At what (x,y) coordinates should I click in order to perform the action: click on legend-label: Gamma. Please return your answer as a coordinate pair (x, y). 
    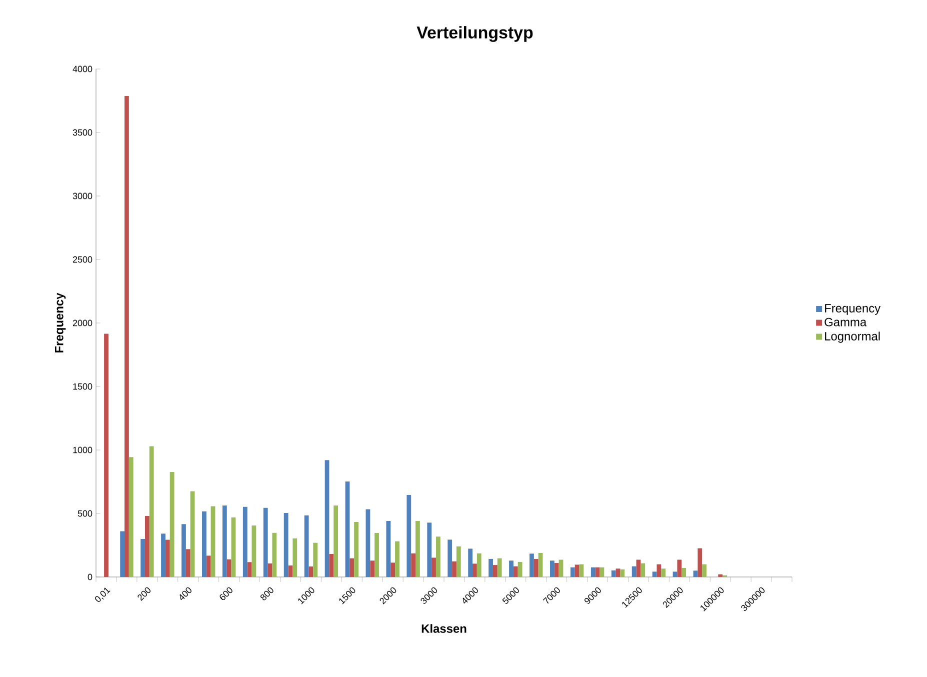
    Looking at the image, I should click on (845, 322).